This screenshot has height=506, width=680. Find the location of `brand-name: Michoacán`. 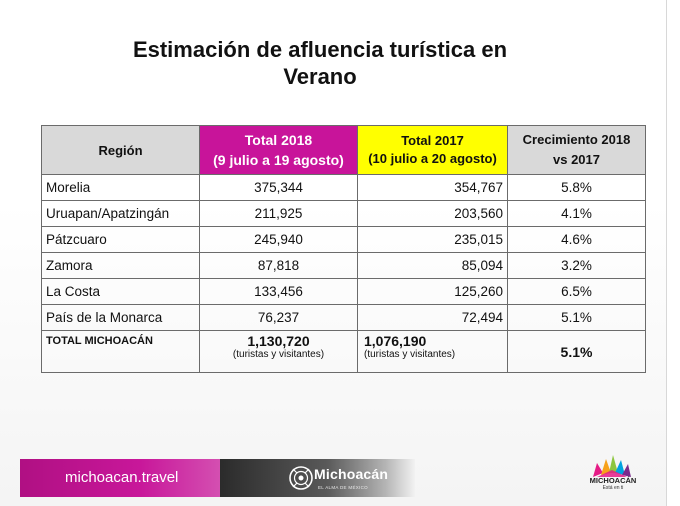

brand-name: Michoacán is located at coordinates (351, 474).